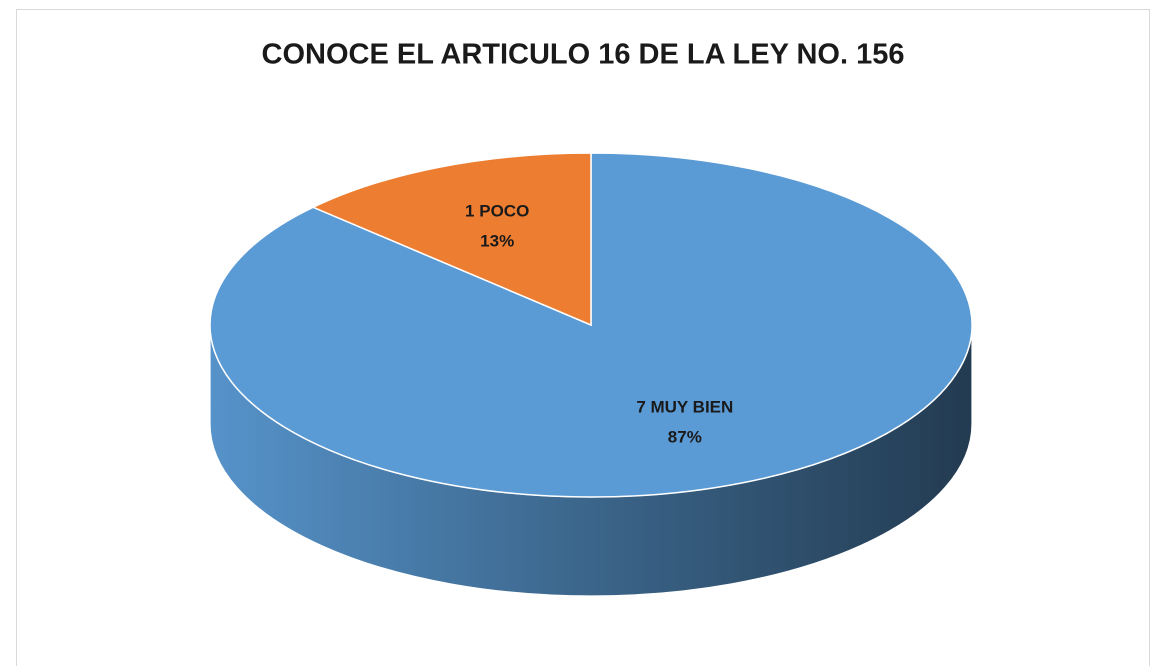  I want to click on pie-slice, so click(451, 239).